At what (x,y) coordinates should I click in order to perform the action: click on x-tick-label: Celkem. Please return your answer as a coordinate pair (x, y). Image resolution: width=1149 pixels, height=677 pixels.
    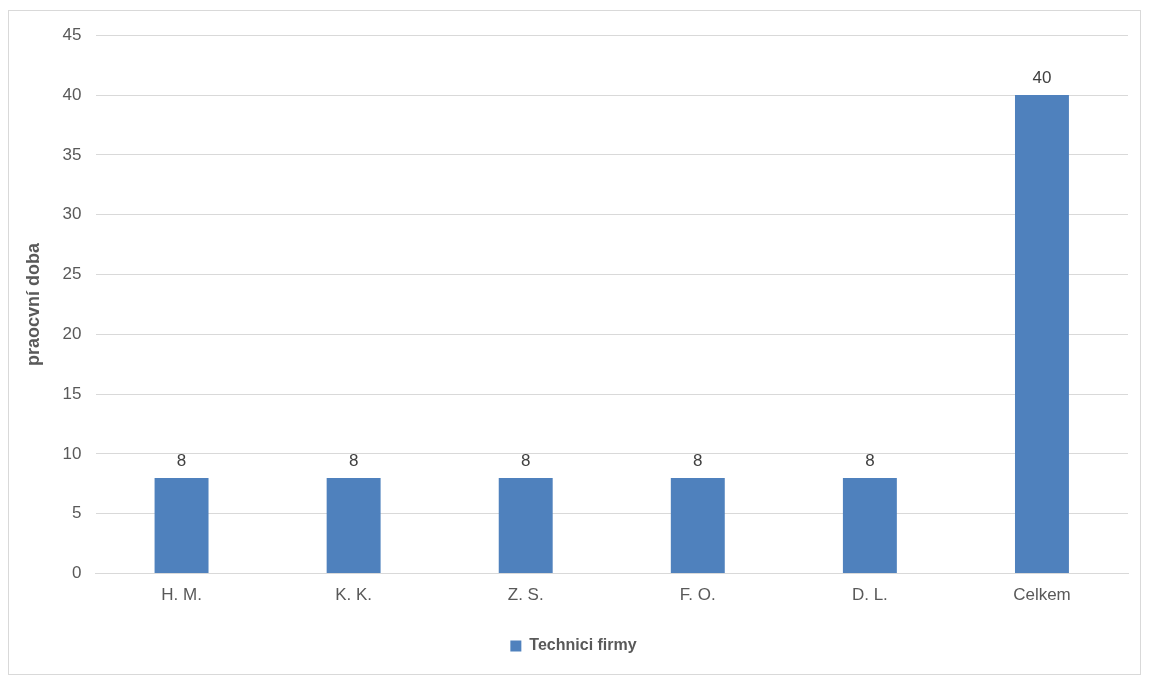
    Looking at the image, I should click on (1042, 595).